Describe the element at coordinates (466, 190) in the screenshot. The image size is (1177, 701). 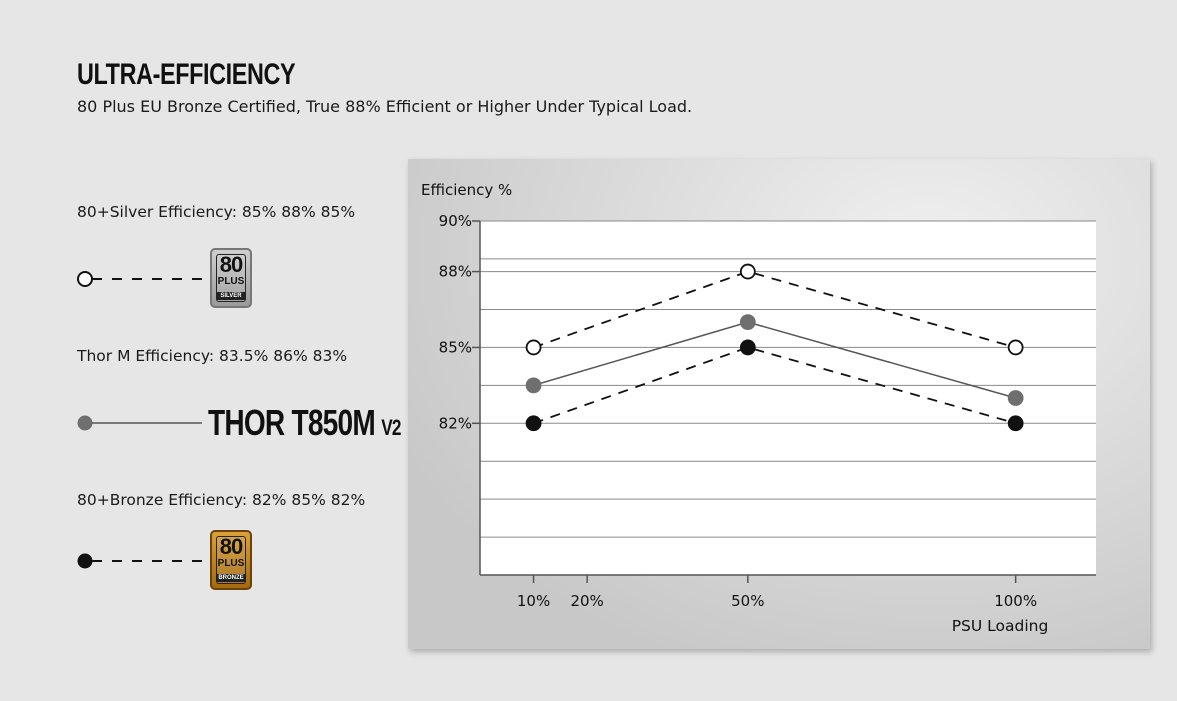
I see `y-axis-label: Efficiency %` at that location.